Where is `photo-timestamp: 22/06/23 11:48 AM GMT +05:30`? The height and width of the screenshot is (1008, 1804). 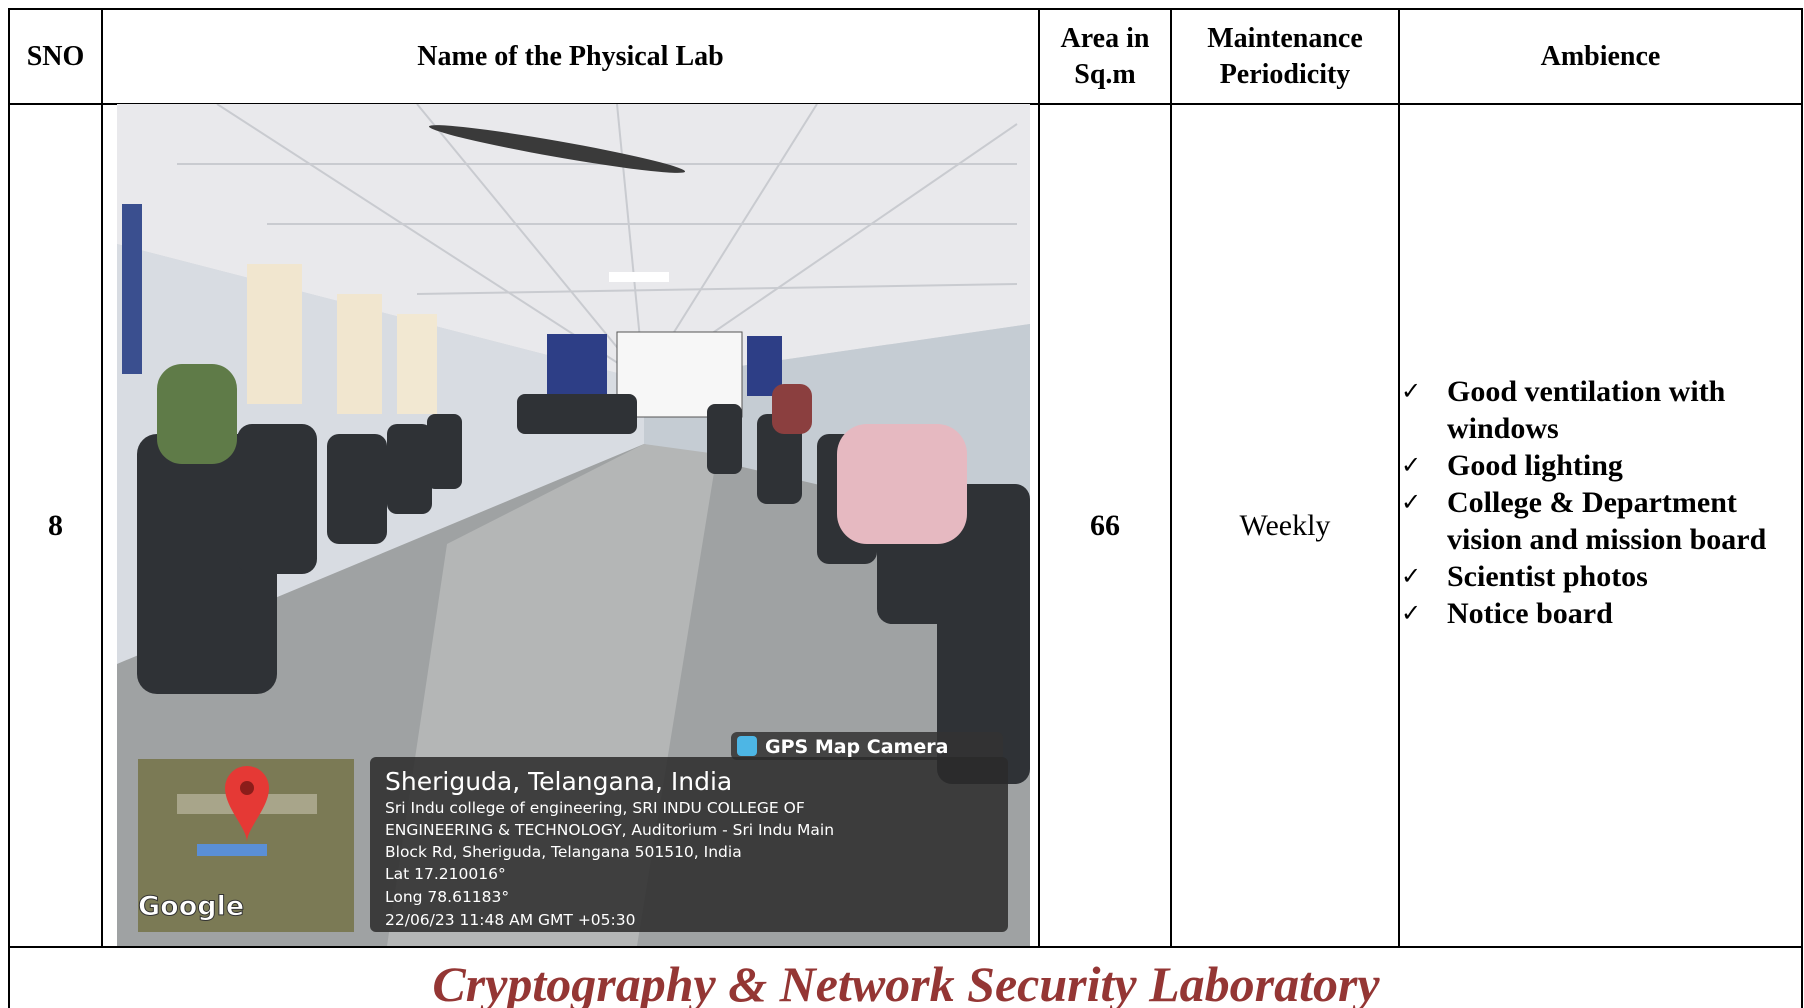 photo-timestamp: 22/06/23 11:48 AM GMT +05:30 is located at coordinates (510, 920).